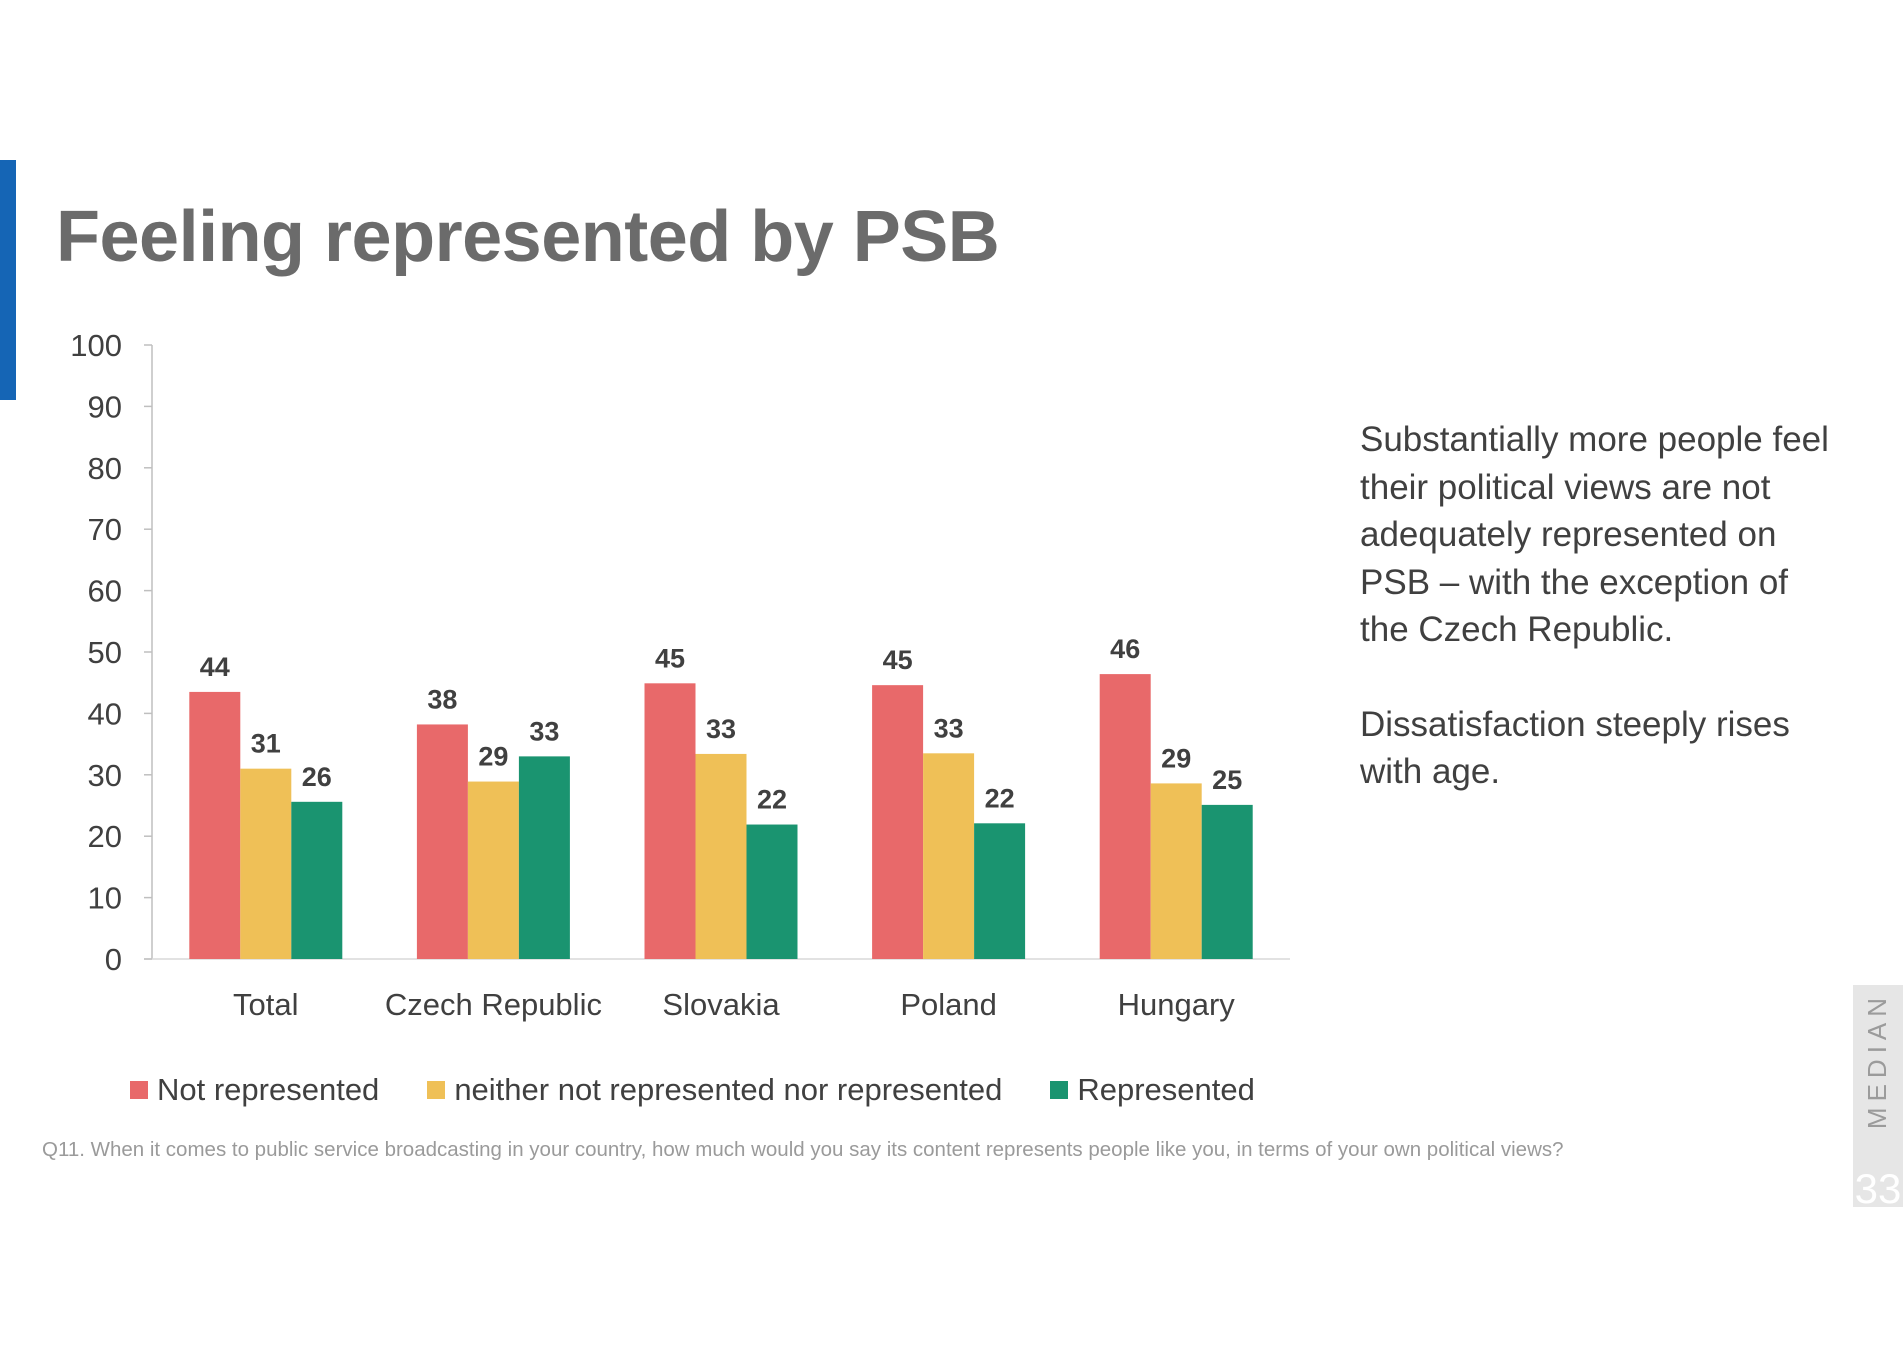 The image size is (1903, 1345). I want to click on x-tick-label: Poland, so click(948, 1004).